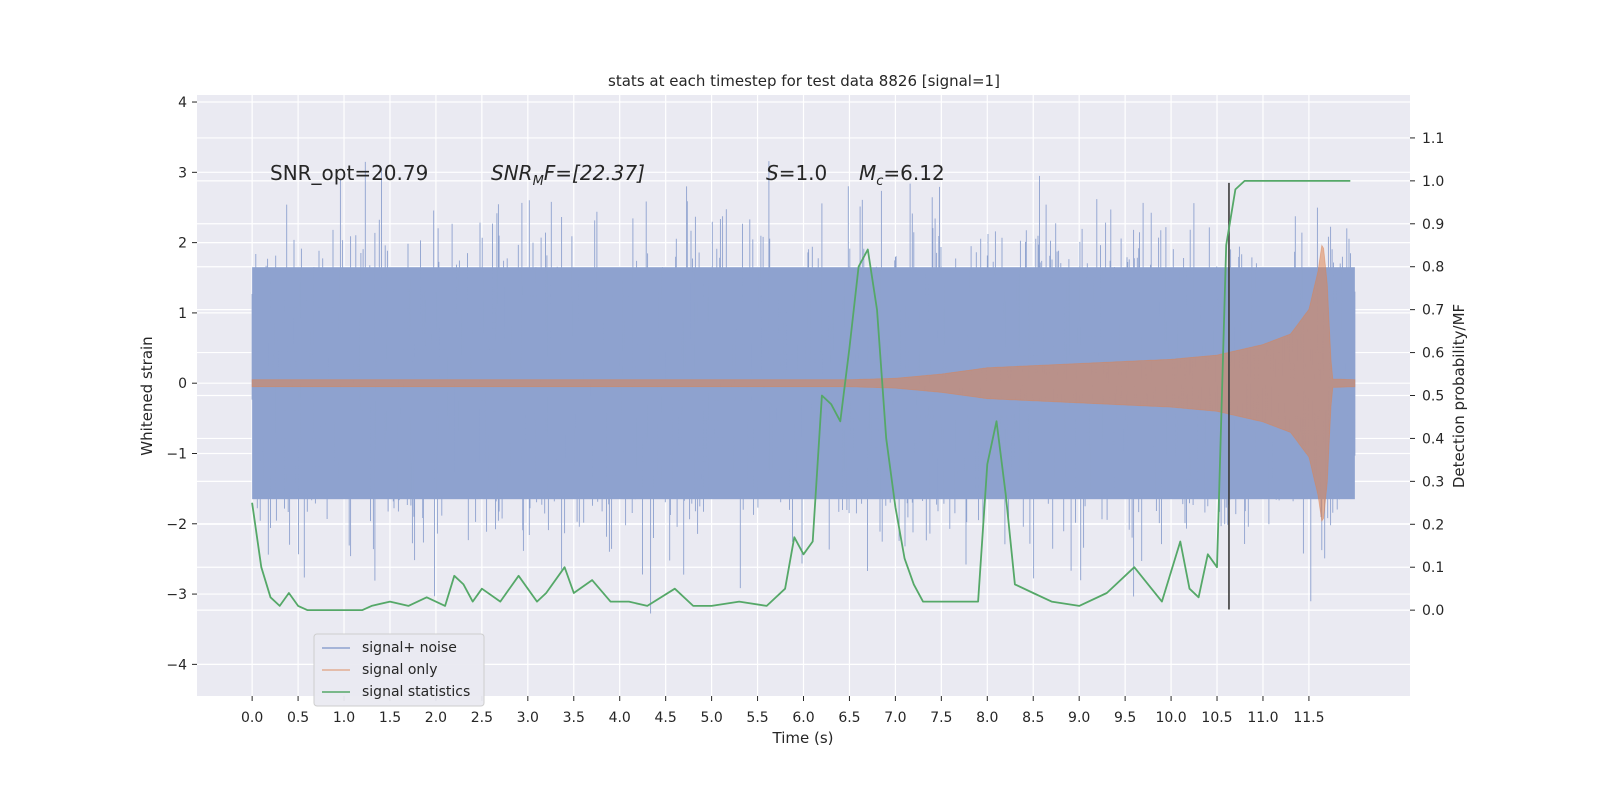 The width and height of the screenshot is (1600, 804). What do you see at coordinates (1433, 568) in the screenshot?
I see `y-right-tick-label: 0.1` at bounding box center [1433, 568].